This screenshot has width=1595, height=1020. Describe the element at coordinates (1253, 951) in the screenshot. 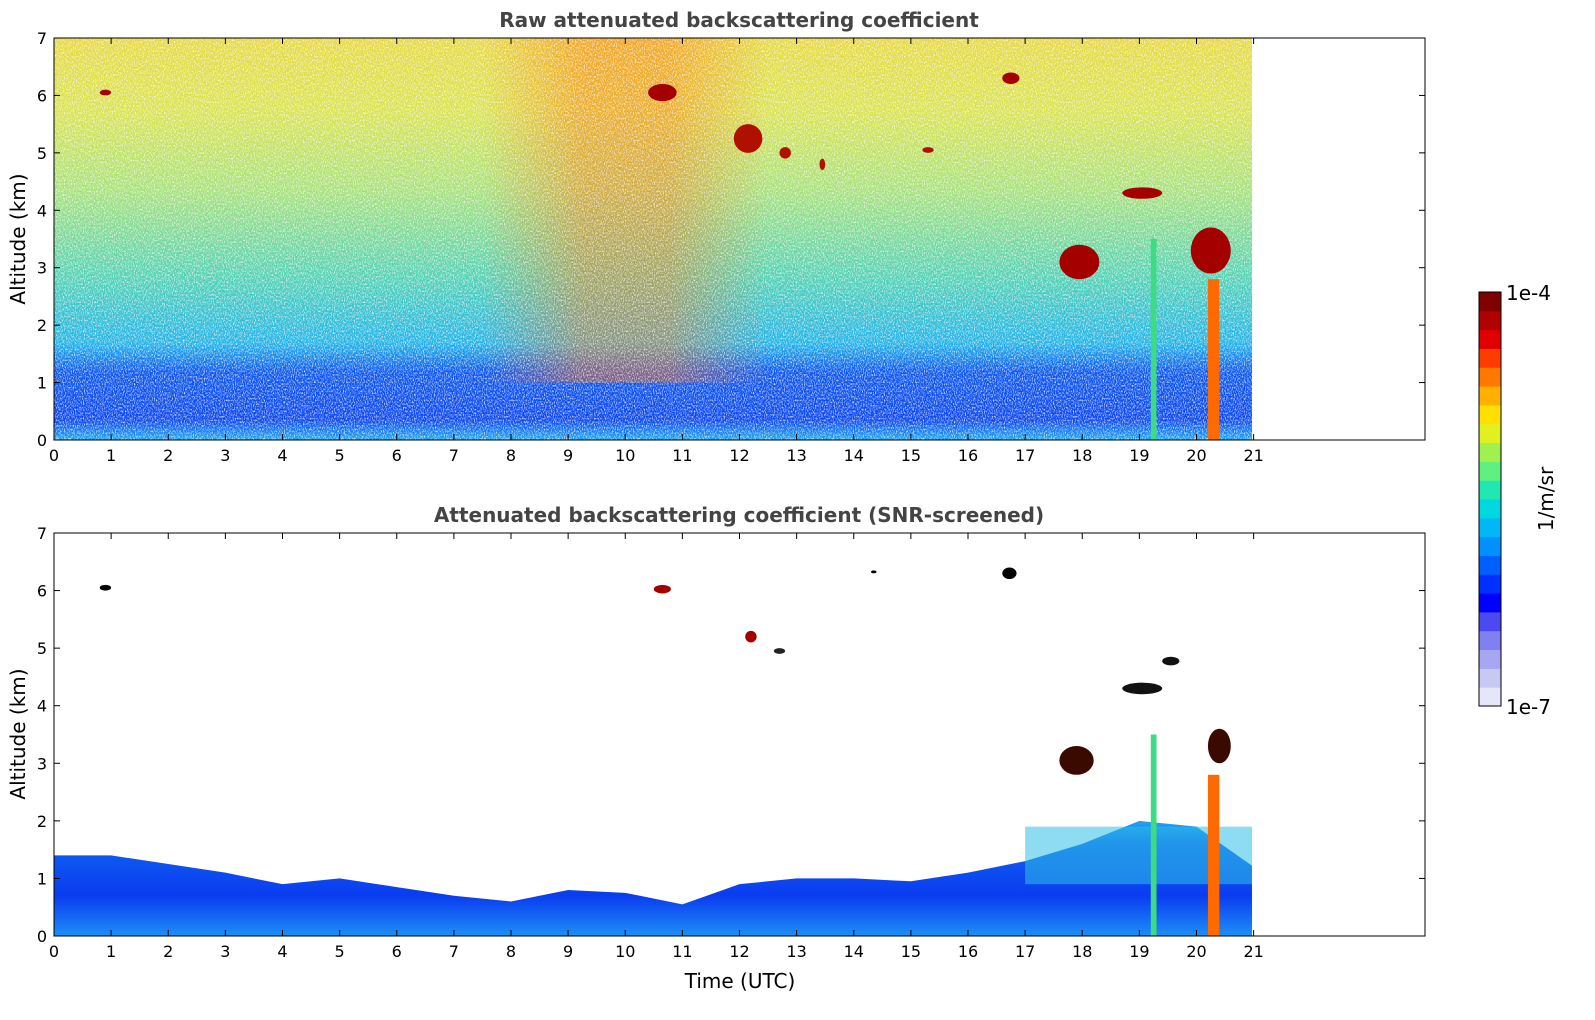

I see `snr-x-tick-label: 21` at that location.